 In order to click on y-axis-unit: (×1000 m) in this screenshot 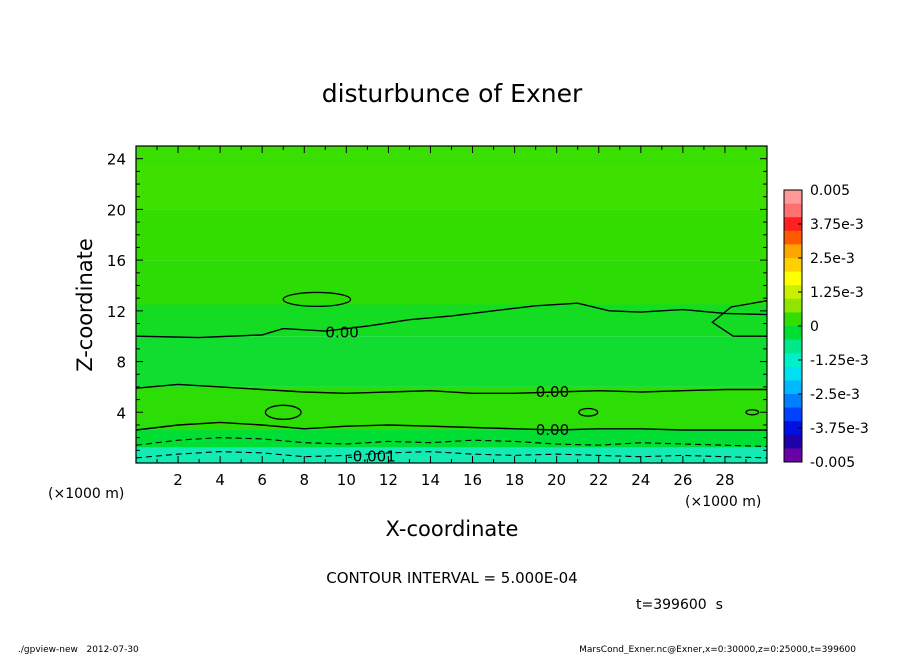, I will do `click(86, 494)`.